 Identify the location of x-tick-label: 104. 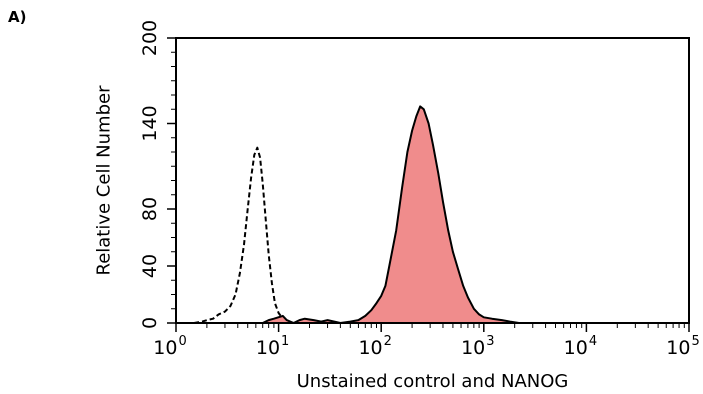
(580, 346).